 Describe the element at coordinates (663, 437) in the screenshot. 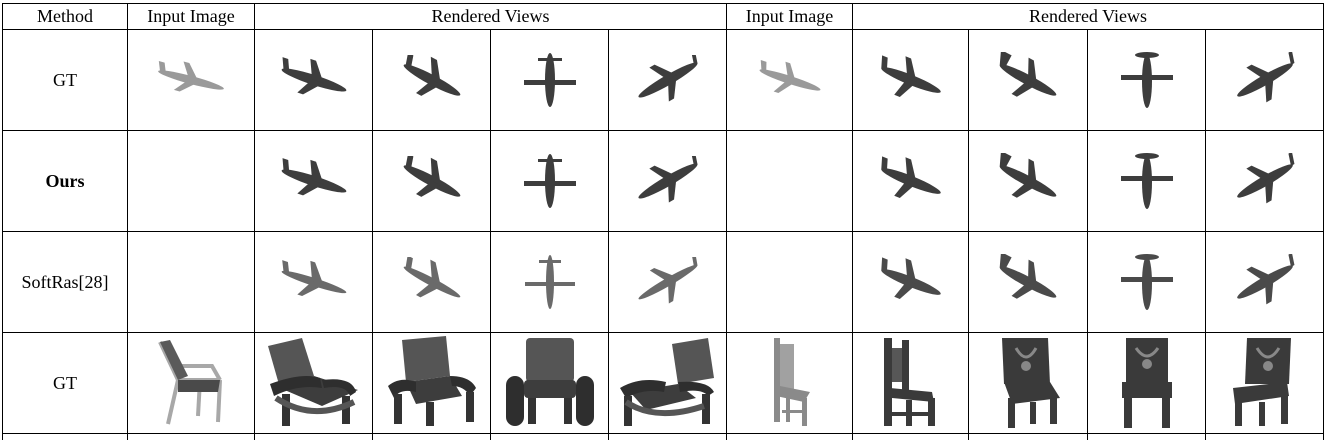

I see `table-row-partial` at that location.